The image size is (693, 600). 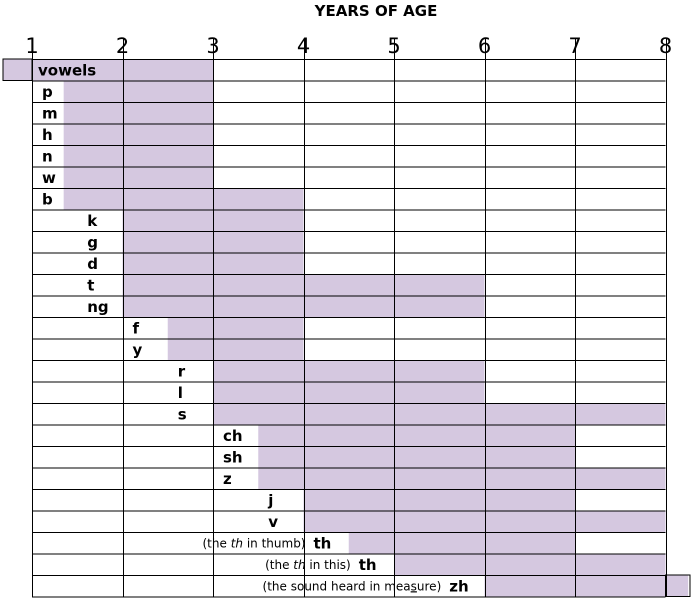 I want to click on row-note: (the sound heard in measure), so click(x=352, y=586).